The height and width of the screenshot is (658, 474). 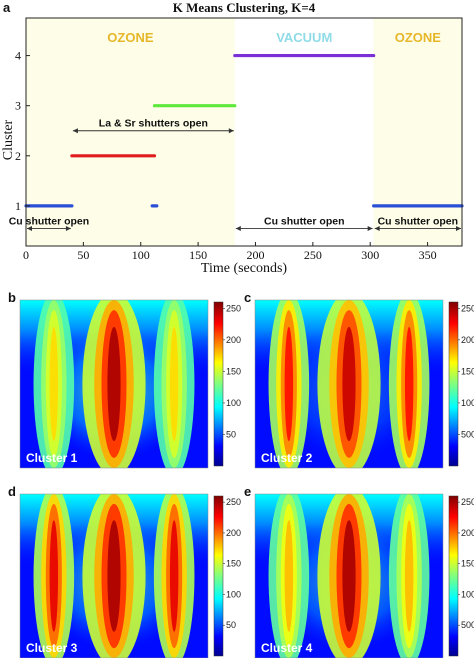 I want to click on region-labels: OZONE VACUUM OZONE, so click(x=274, y=37).